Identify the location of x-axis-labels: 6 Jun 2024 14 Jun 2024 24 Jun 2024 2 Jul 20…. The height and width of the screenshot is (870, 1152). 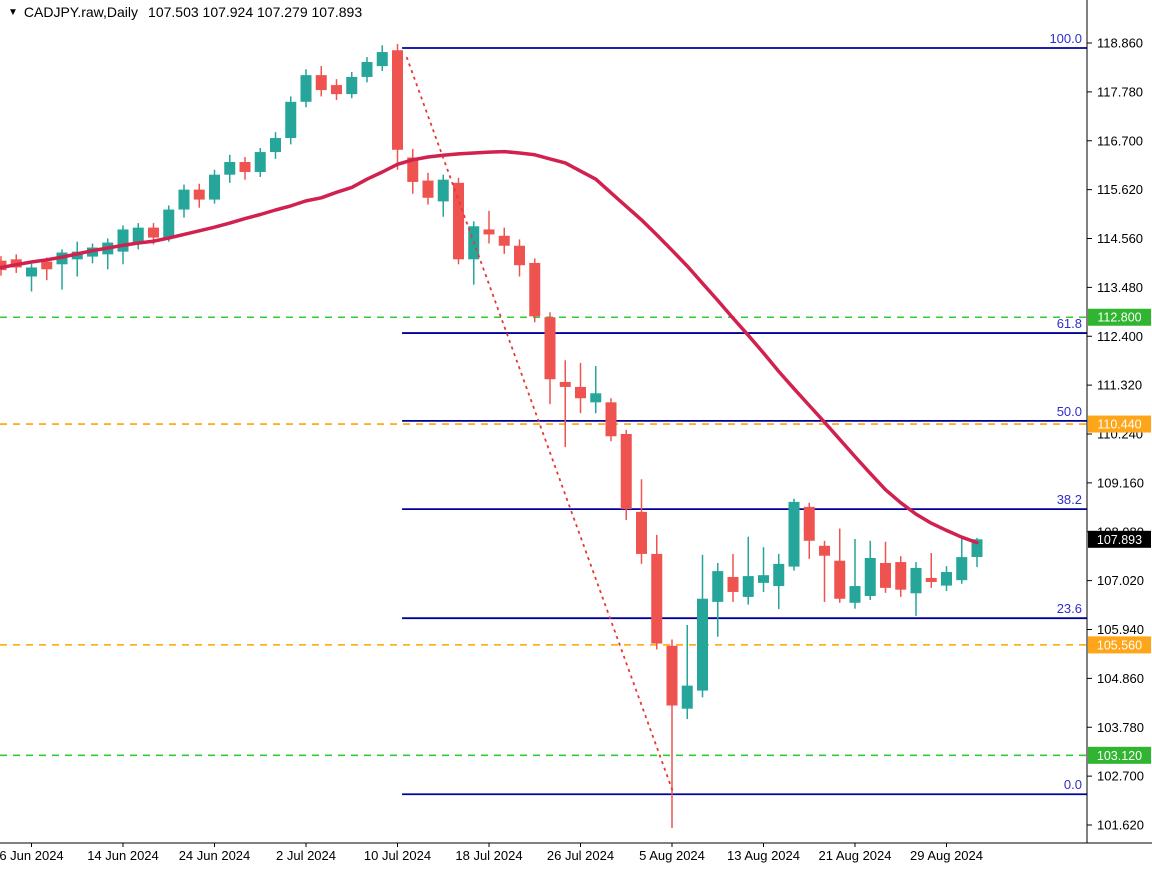
(491, 853).